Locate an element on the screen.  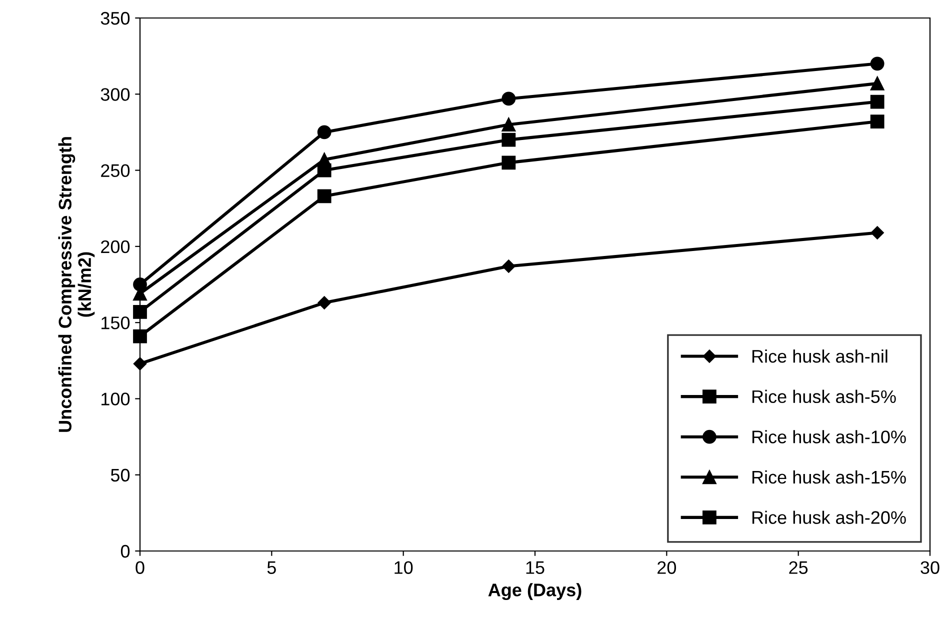
y-tick-label: 50 is located at coordinates (120, 475).